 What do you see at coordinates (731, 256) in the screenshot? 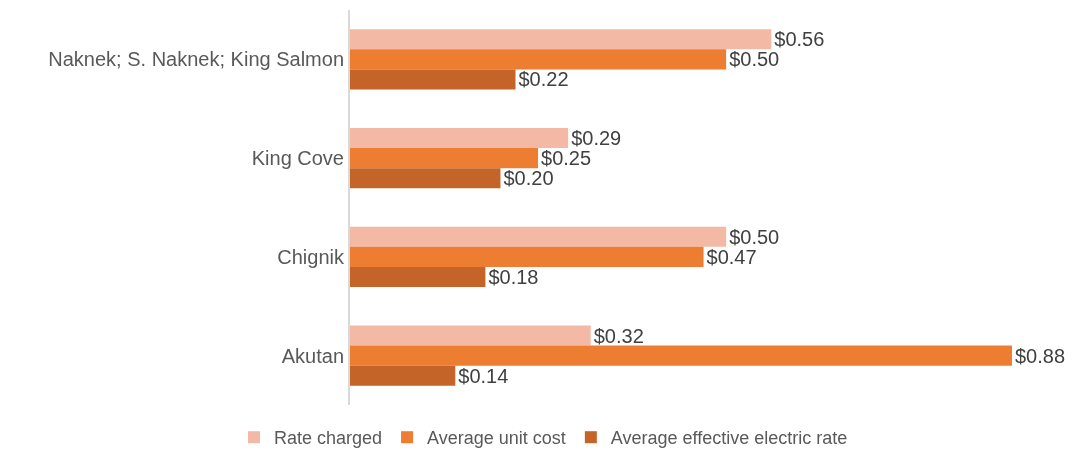
I see `data-label: $0.47` at bounding box center [731, 256].